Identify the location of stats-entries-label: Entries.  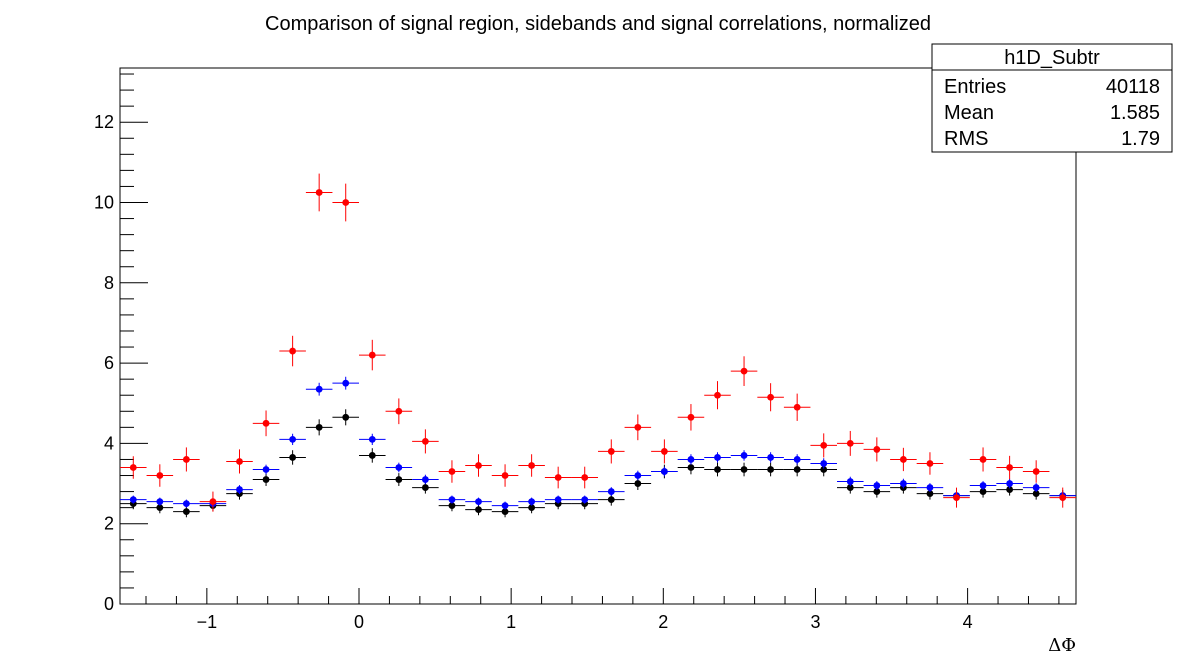
(975, 87).